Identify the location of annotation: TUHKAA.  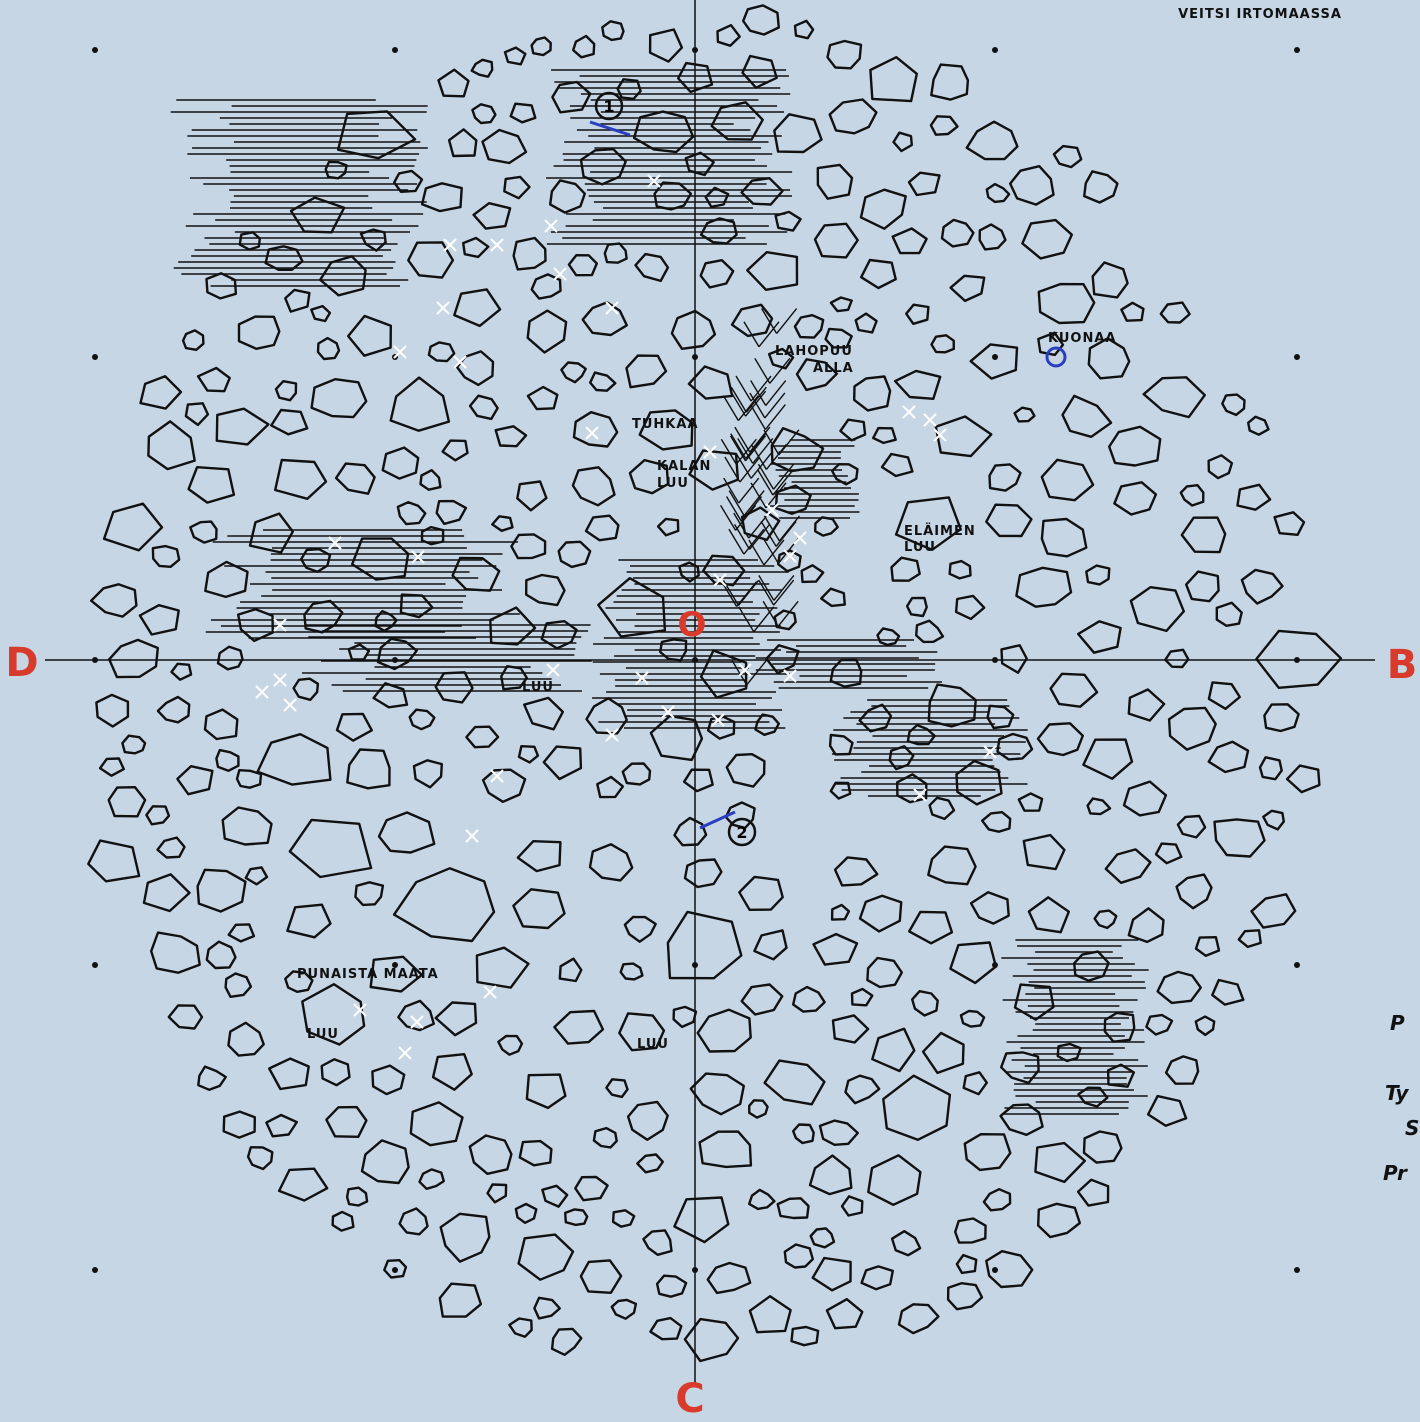
(665, 424).